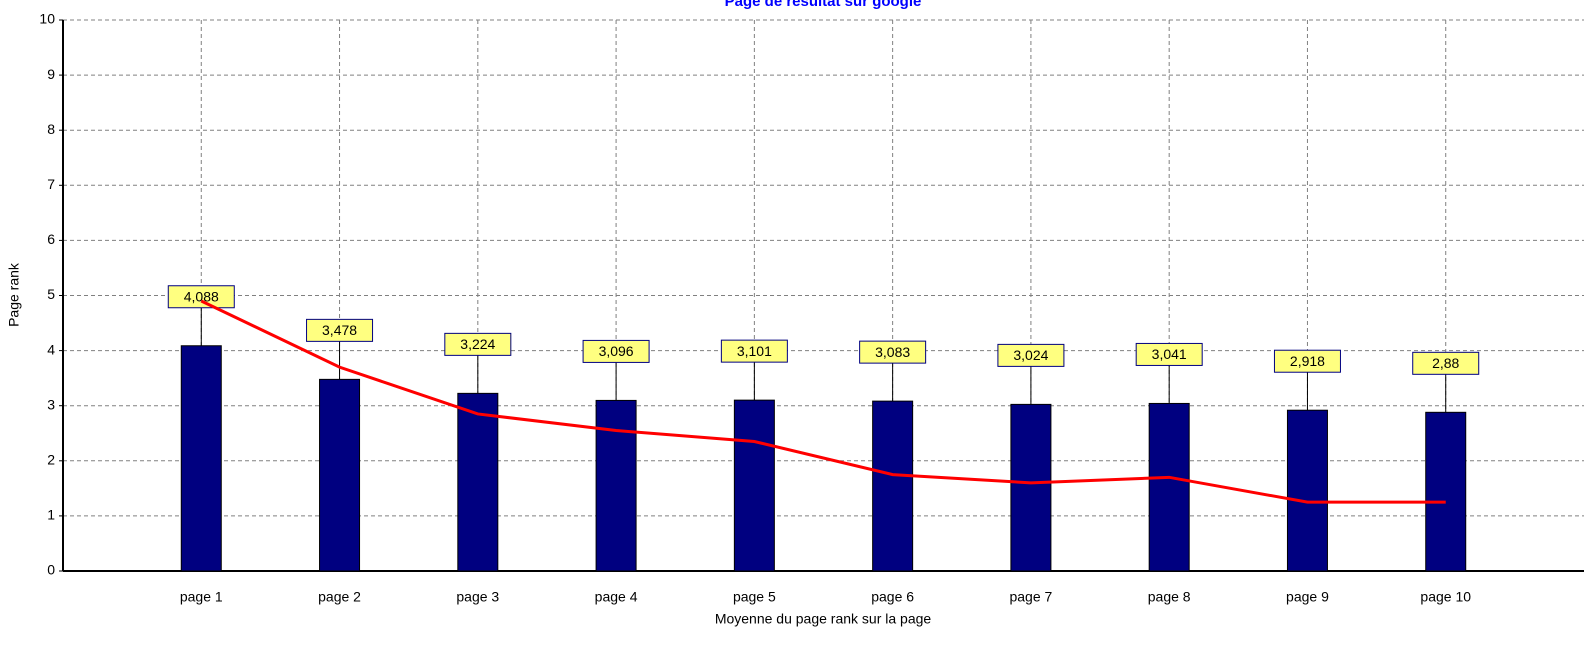  Describe the element at coordinates (51, 239) in the screenshot. I see `y-tick-label: 6` at that location.